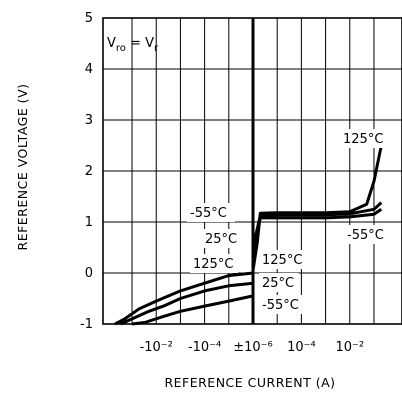  What do you see at coordinates (89, 120) in the screenshot?
I see `y-tick-label: 3` at bounding box center [89, 120].